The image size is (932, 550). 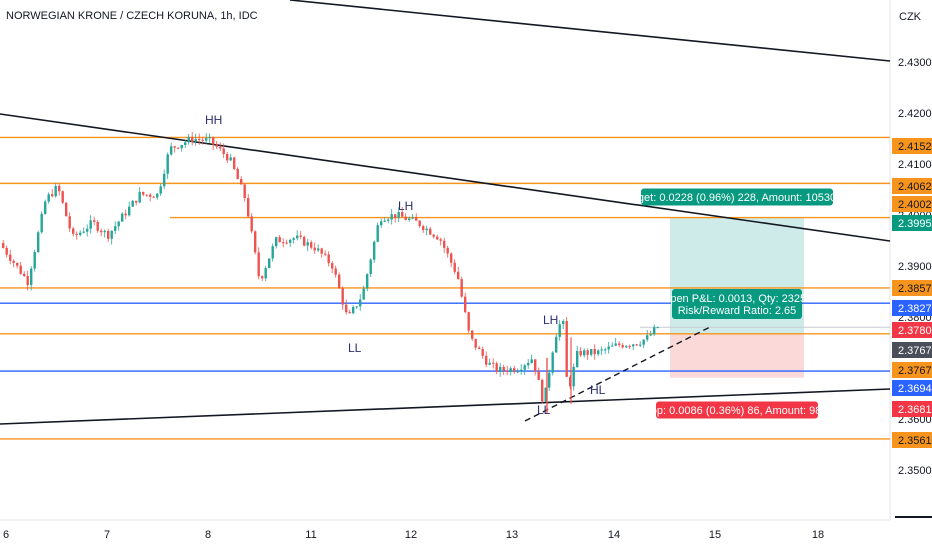 I want to click on x-tick-label: 8, so click(x=208, y=535).